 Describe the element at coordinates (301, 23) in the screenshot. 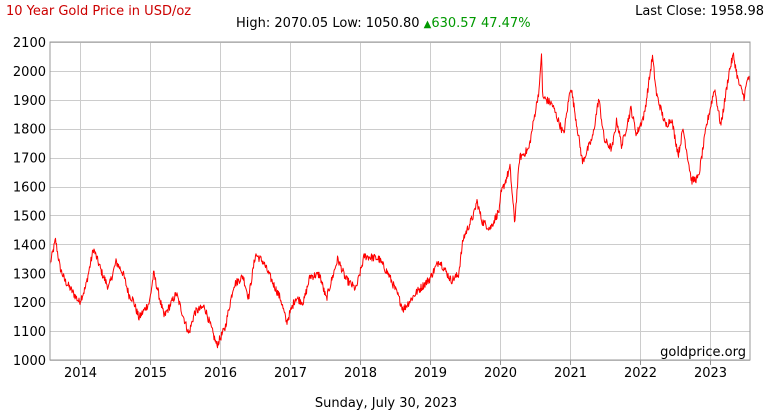

I see `high-value: 2070.05` at that location.